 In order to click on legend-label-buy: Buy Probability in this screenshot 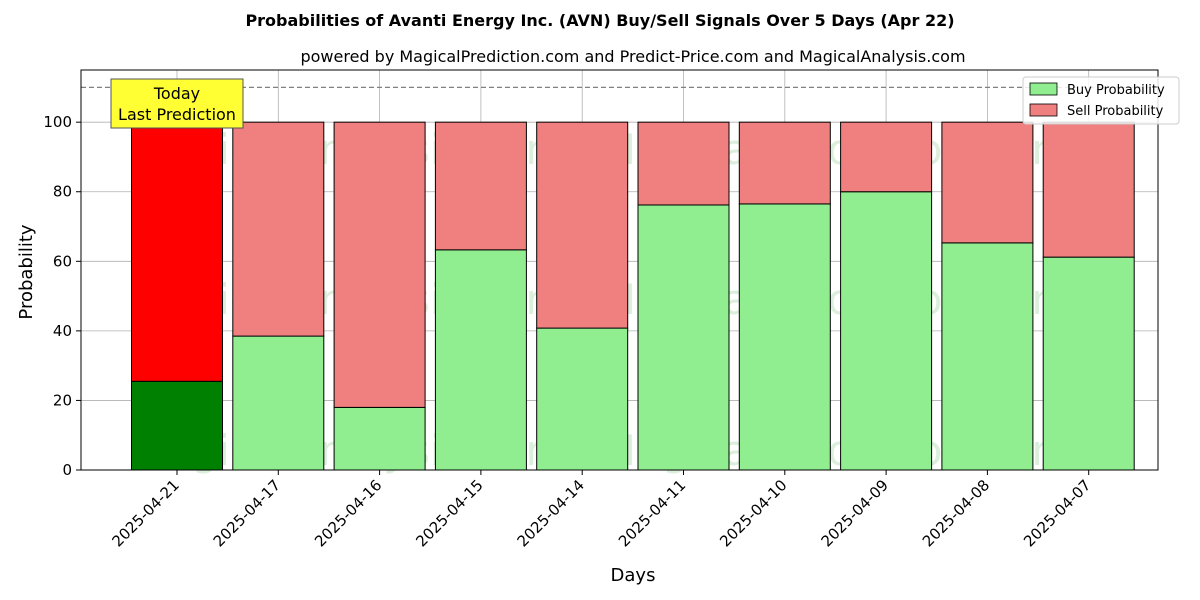, I will do `click(1116, 90)`.